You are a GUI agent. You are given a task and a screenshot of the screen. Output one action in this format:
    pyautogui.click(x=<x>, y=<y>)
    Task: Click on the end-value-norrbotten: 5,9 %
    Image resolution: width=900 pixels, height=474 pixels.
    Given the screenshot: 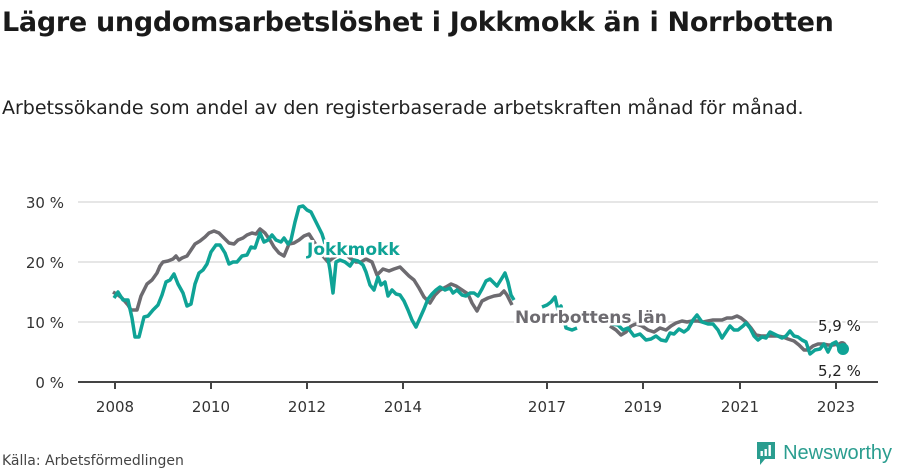 What is the action you would take?
    pyautogui.click(x=839, y=326)
    